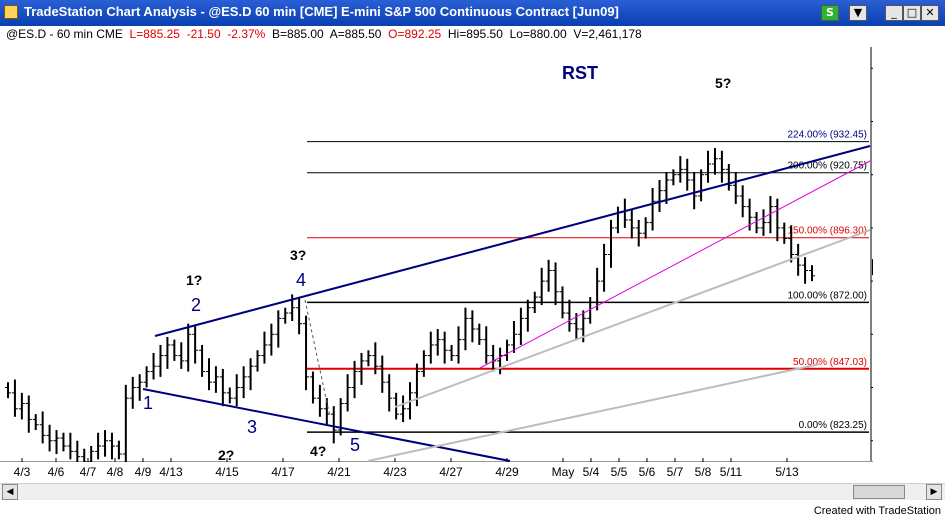 The width and height of the screenshot is (945, 519). Describe the element at coordinates (22, 472) in the screenshot. I see `x-tick-label: 4/3` at that location.